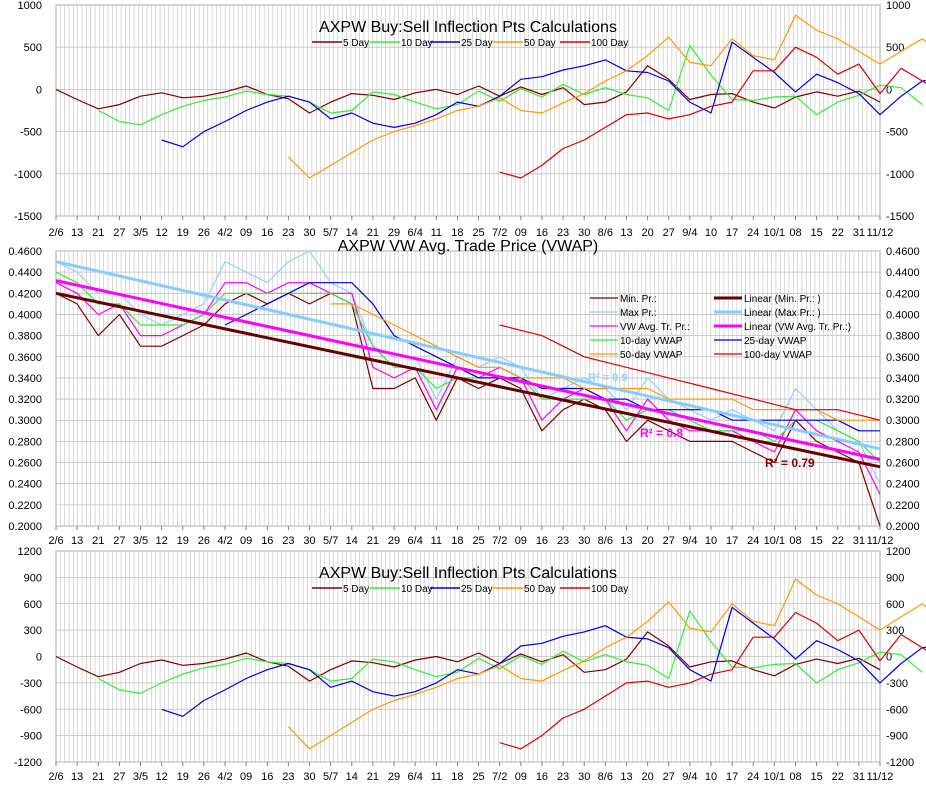 This screenshot has height=787, width=926. I want to click on y-tick-label-left: 0.4400, so click(25, 273).